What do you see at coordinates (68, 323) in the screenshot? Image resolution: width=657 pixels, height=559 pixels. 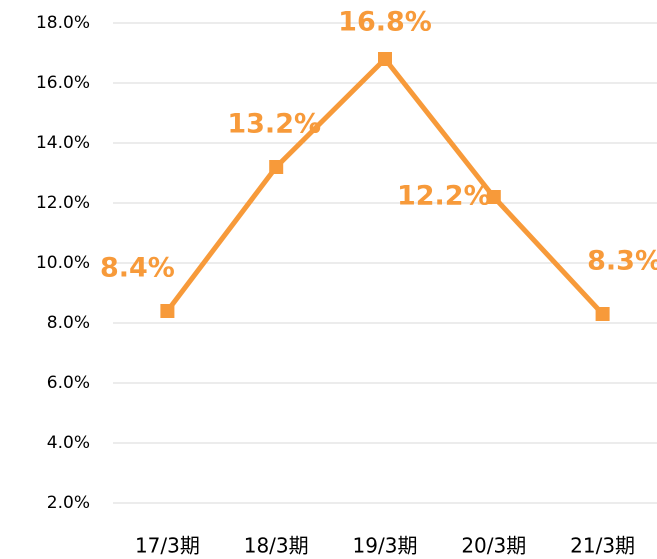 I see `y-tick-label: 8.0%` at bounding box center [68, 323].